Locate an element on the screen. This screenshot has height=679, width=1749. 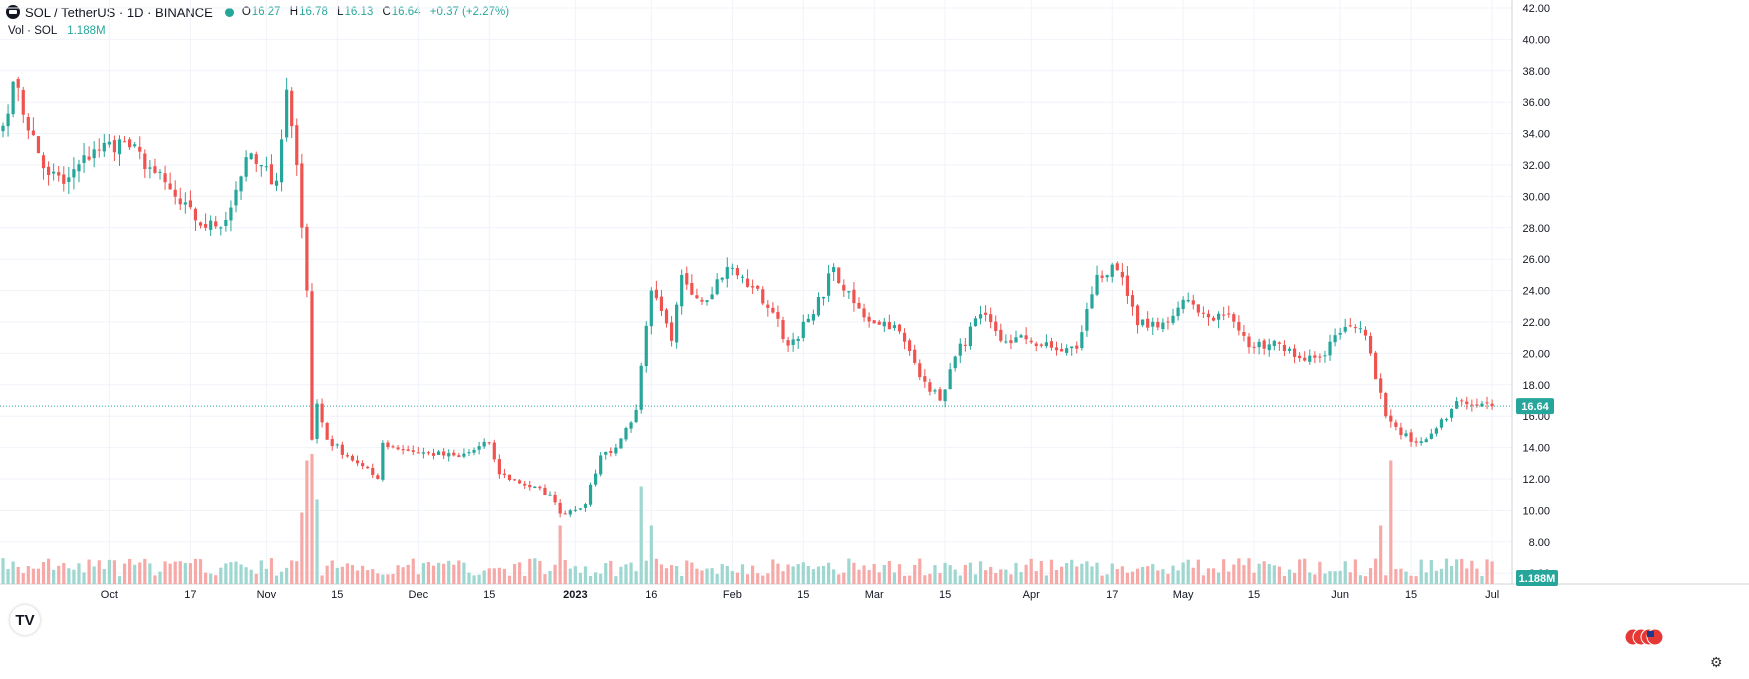
x-tick-label: May is located at coordinates (1183, 595).